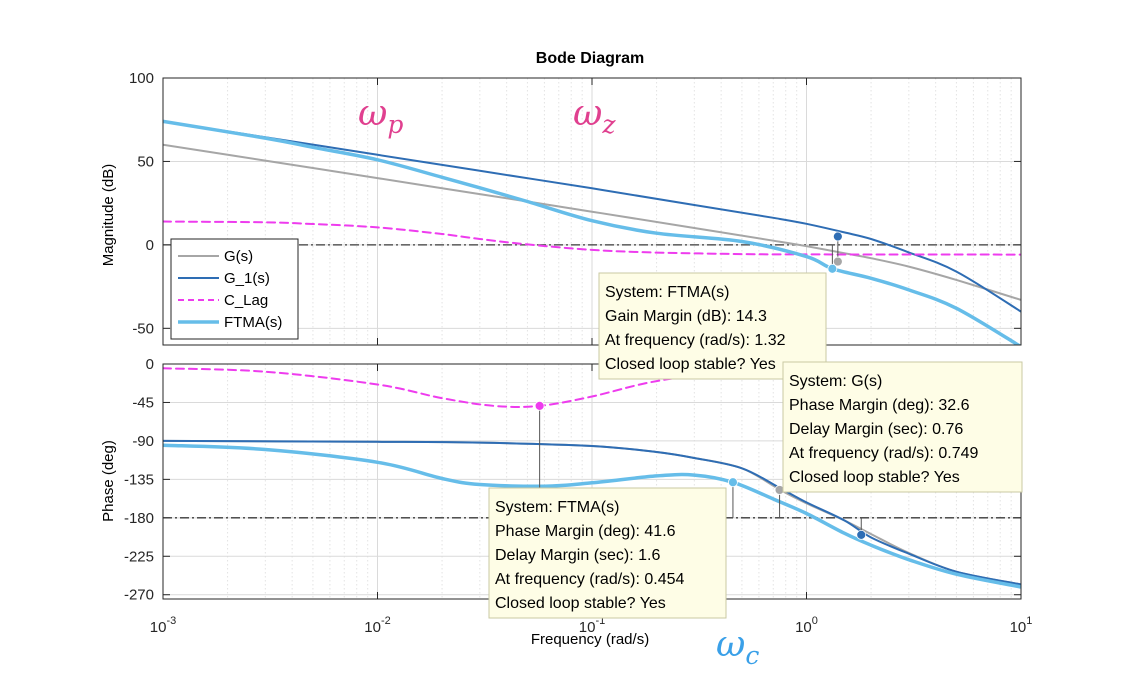 This screenshot has width=1128, height=674. I want to click on x-tick-label: 10⁻³, so click(163, 625).